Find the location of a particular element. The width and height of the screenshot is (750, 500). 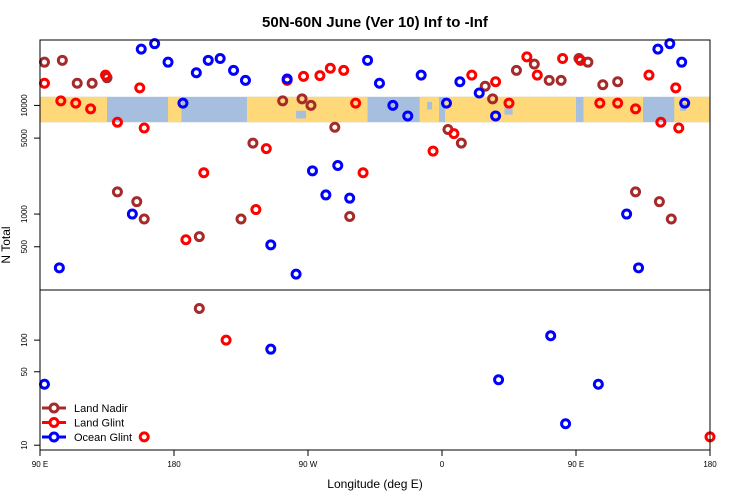

legend-marker-ocean-glint is located at coordinates (54, 437).